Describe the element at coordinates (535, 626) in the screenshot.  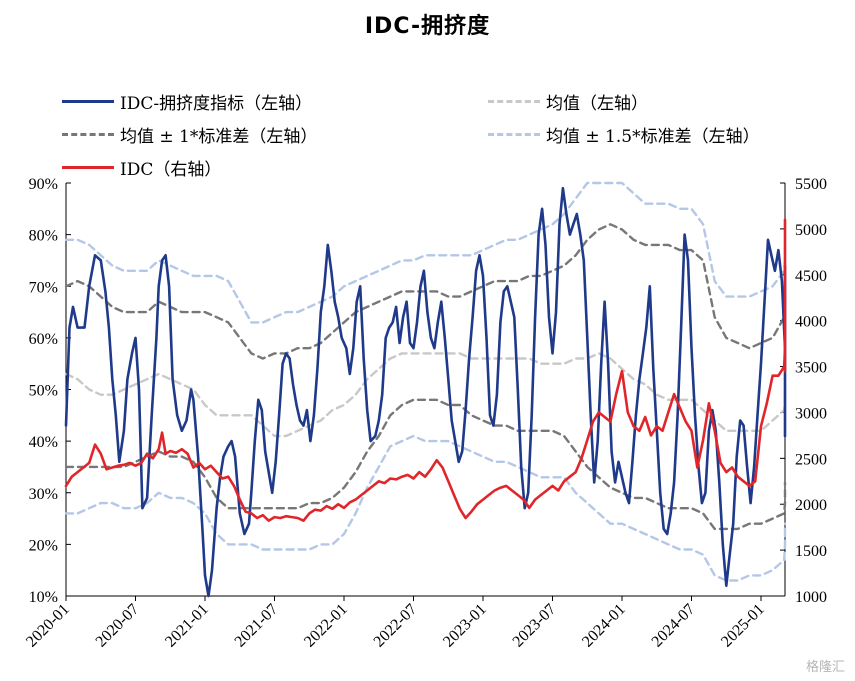
I see `x-tick-label: 2023-07` at that location.